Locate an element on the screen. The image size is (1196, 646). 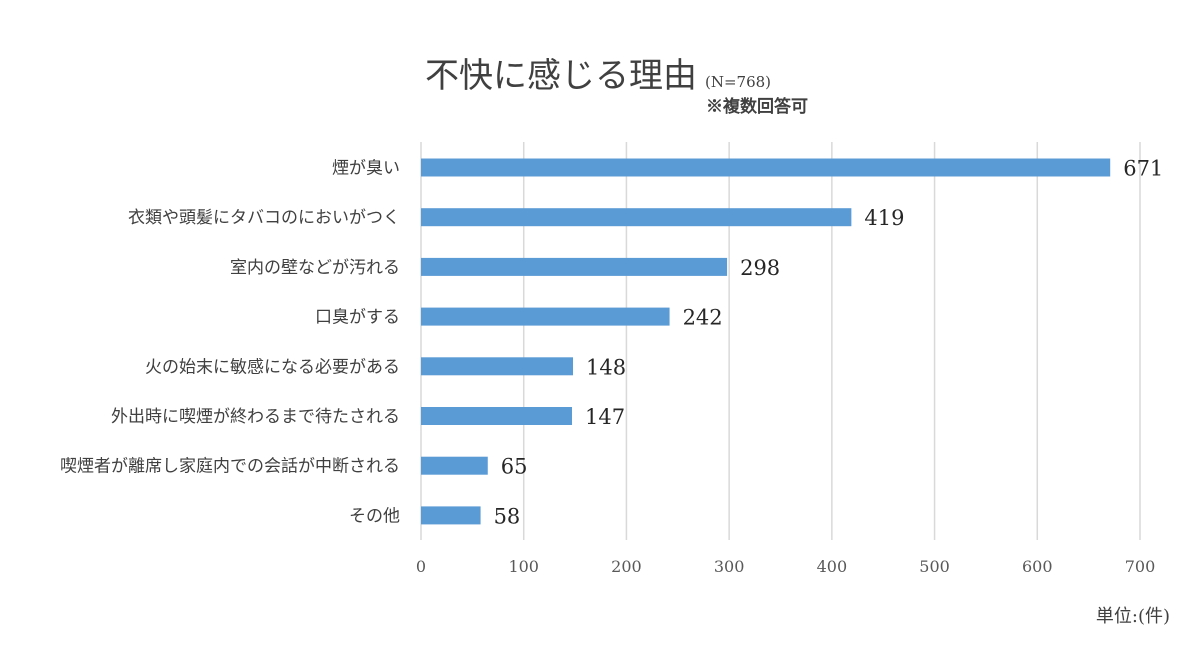
chart-title-text: 不快に感じる理由 is located at coordinates (560, 76).